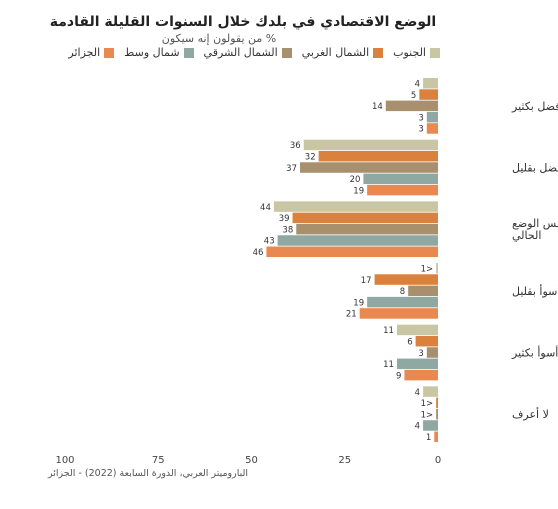  Describe the element at coordinates (158, 460) in the screenshot. I see `x-tick-label: 75` at that location.